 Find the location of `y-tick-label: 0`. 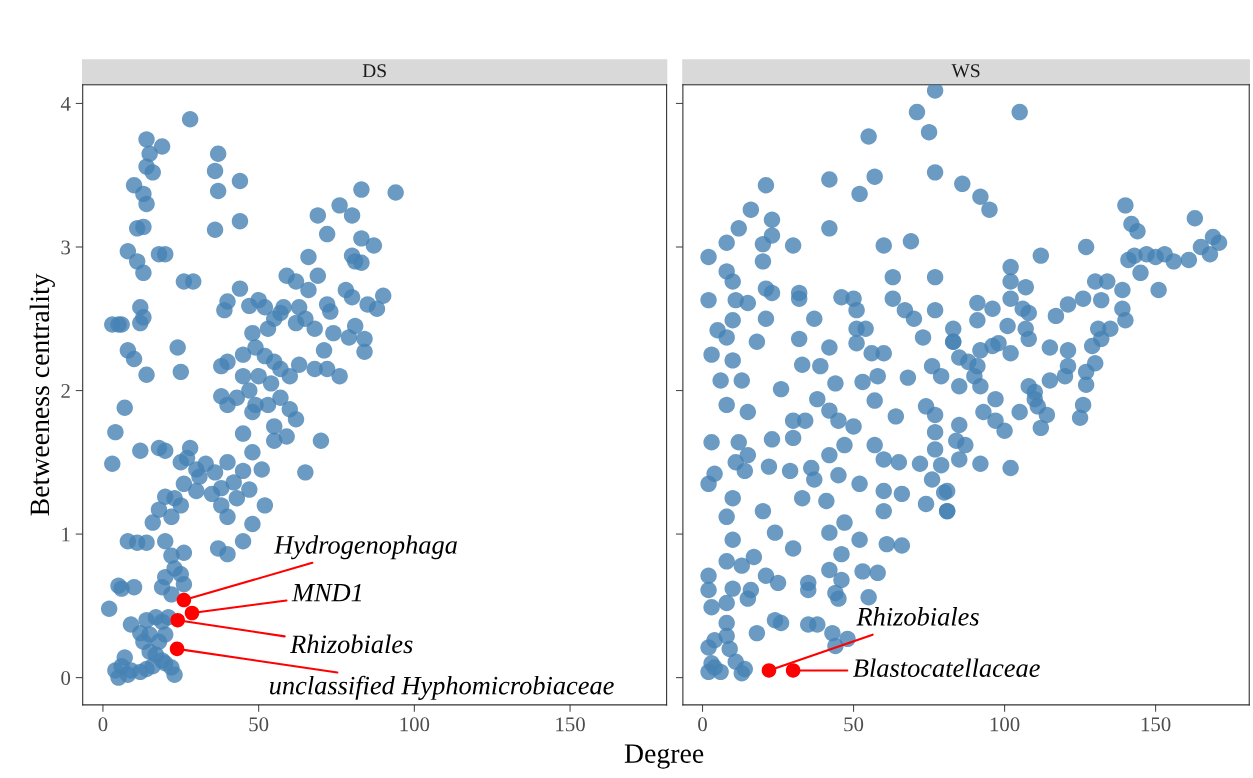

y-tick-label: 0 is located at coordinates (66, 678).